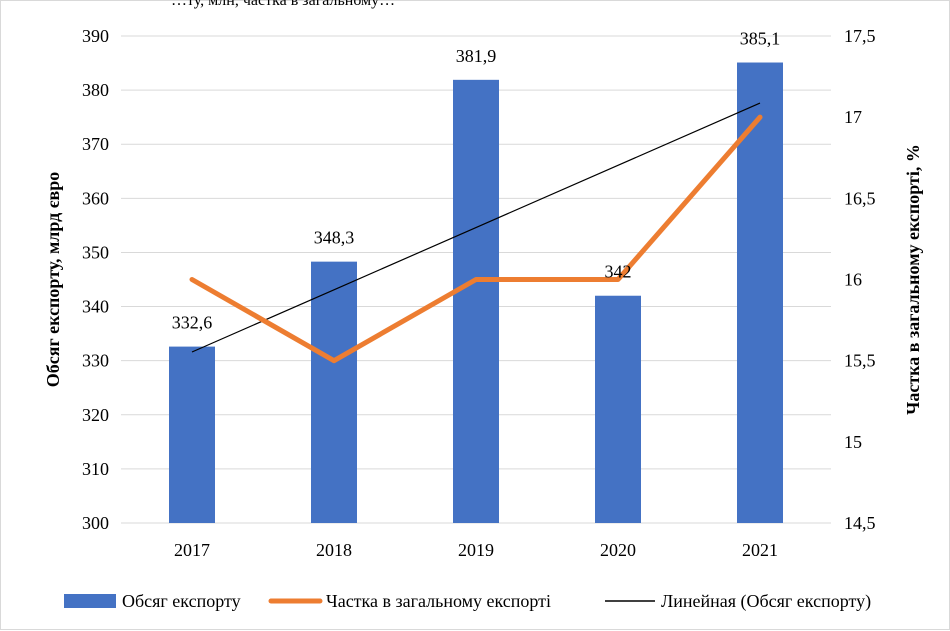 The width and height of the screenshot is (950, 631). Describe the element at coordinates (95, 523) in the screenshot. I see `y-tick-label-left: 300` at that location.